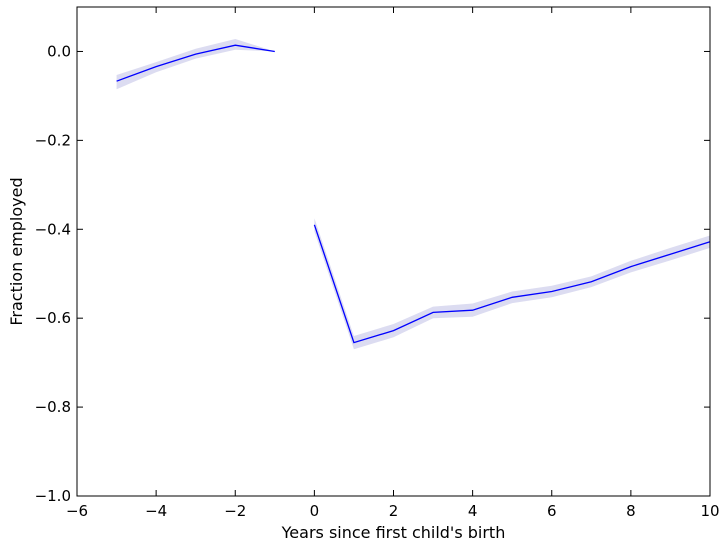 Image resolution: width=724 pixels, height=542 pixels. What do you see at coordinates (77, 511) in the screenshot?
I see `x-tick-label: −6` at bounding box center [77, 511].